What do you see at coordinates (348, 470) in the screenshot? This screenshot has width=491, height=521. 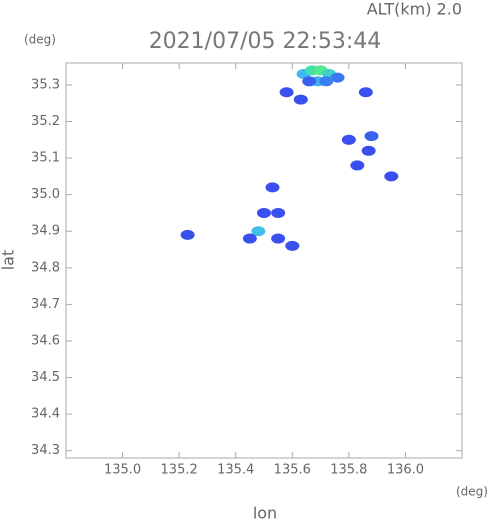 I see `x-tick-label: 135.8` at bounding box center [348, 470].